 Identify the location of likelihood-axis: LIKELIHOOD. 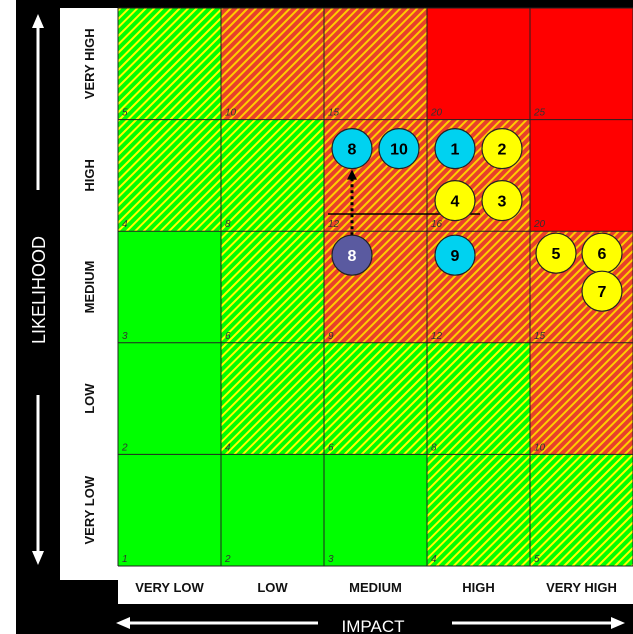
(39, 289).